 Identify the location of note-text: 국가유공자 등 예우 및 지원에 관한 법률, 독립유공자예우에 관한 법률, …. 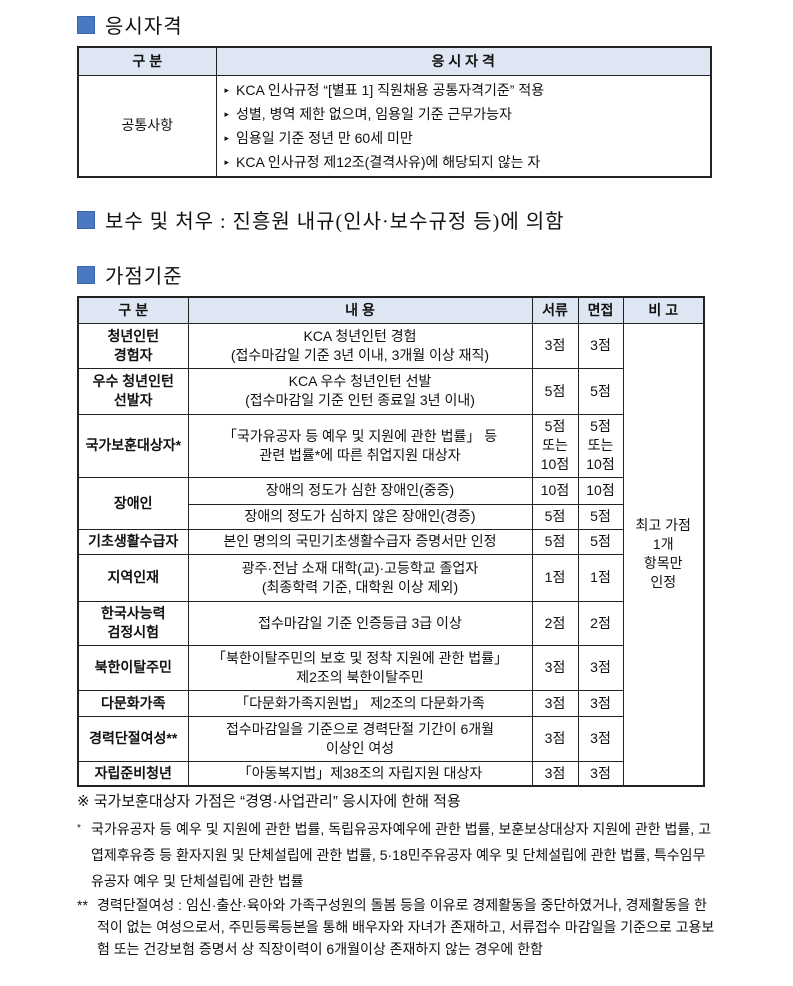
(401, 855).